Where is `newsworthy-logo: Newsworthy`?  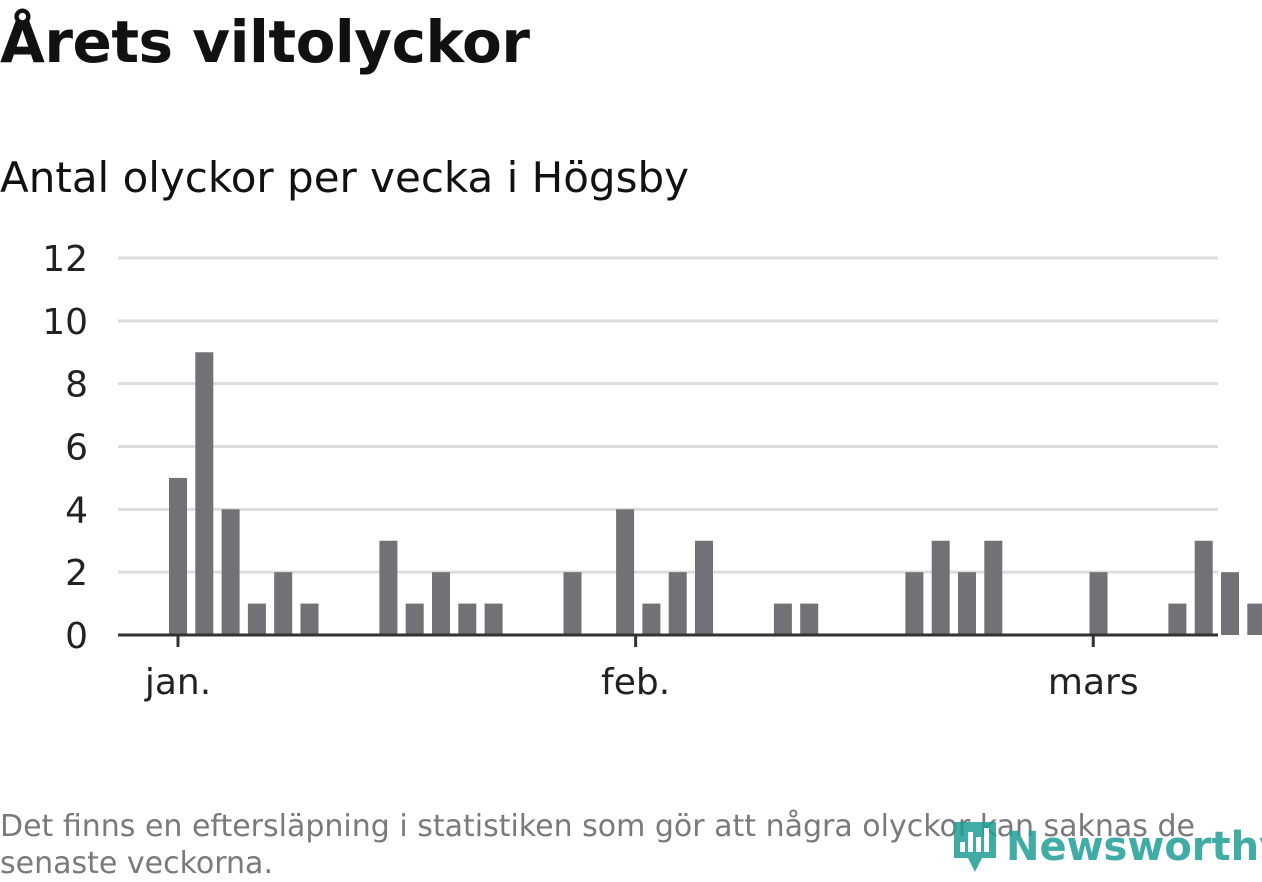 newsworthy-logo: Newsworthy is located at coordinates (1106, 847).